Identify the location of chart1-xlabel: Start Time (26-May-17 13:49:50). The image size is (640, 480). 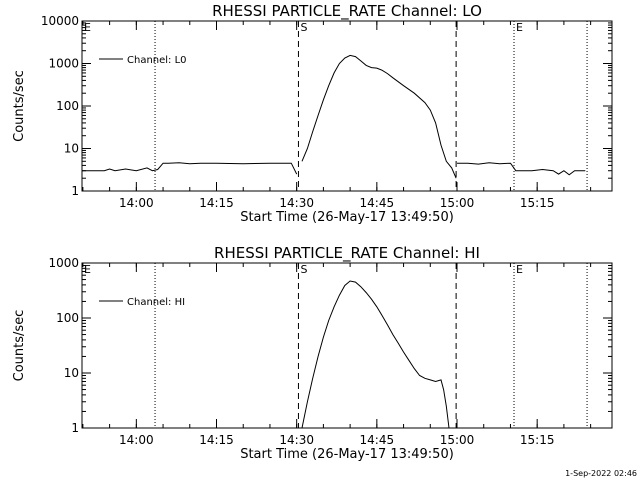
(347, 217).